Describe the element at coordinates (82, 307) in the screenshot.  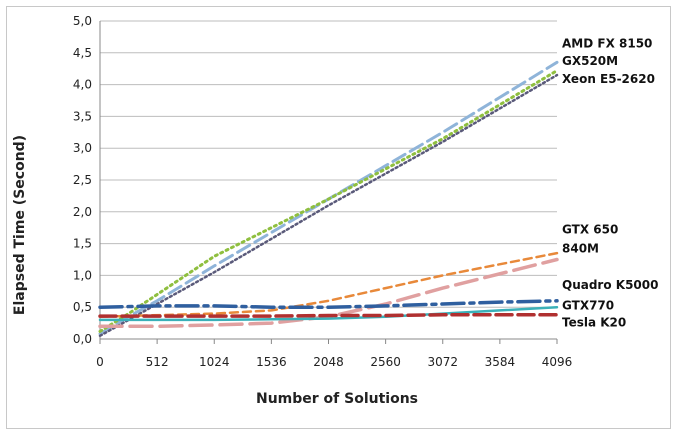
I see `y-tick-label: 0,5` at that location.